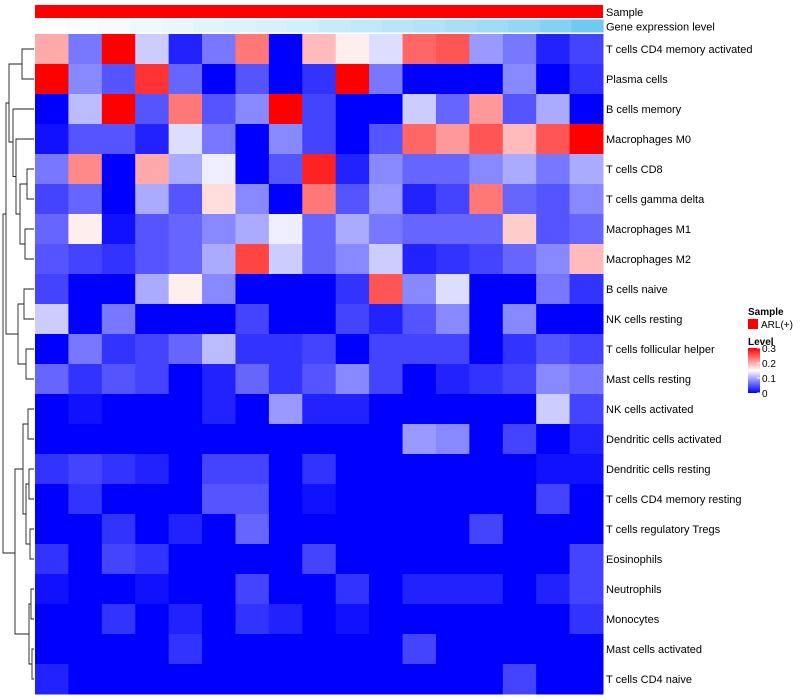 The width and height of the screenshot is (800, 700). What do you see at coordinates (637, 80) in the screenshot?
I see `row-label: Plasma cells` at bounding box center [637, 80].